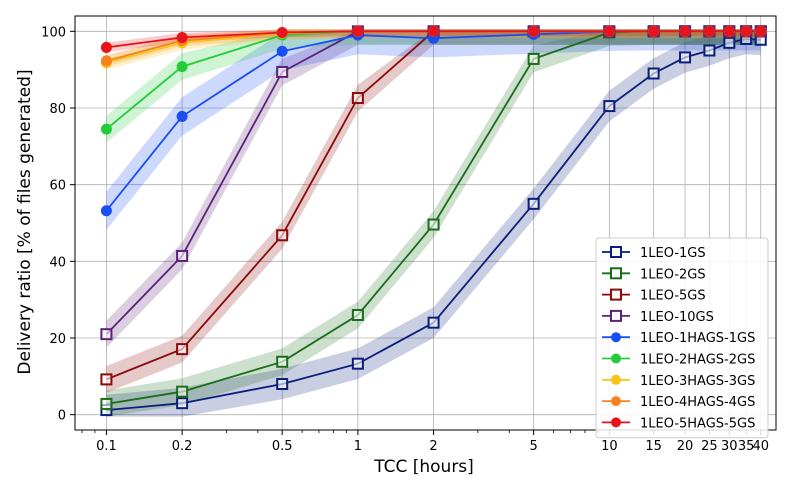  I want to click on y-tick-label: 40, so click(57, 262).